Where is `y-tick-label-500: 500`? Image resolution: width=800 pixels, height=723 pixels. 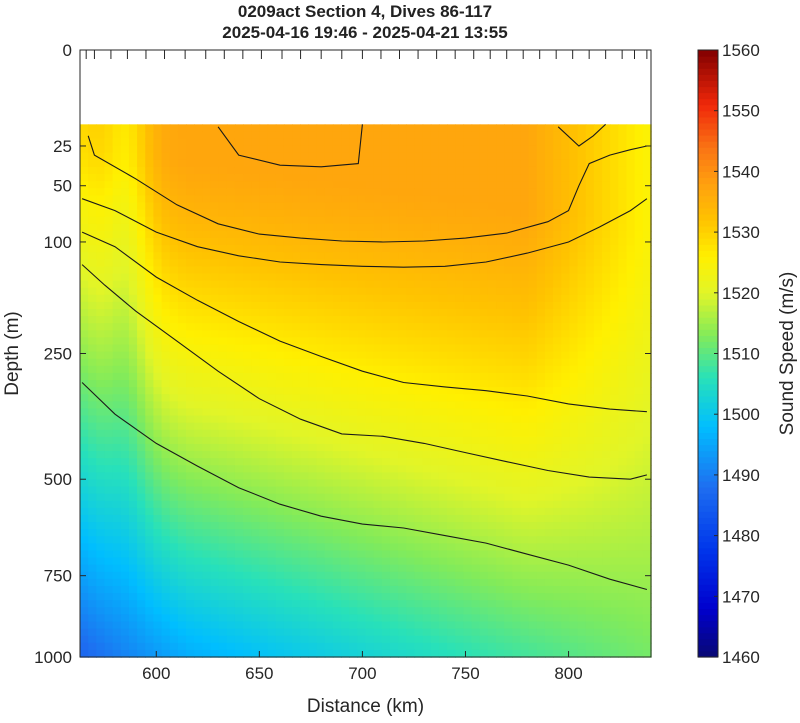 y-tick-label-500: 500 is located at coordinates (58, 479).